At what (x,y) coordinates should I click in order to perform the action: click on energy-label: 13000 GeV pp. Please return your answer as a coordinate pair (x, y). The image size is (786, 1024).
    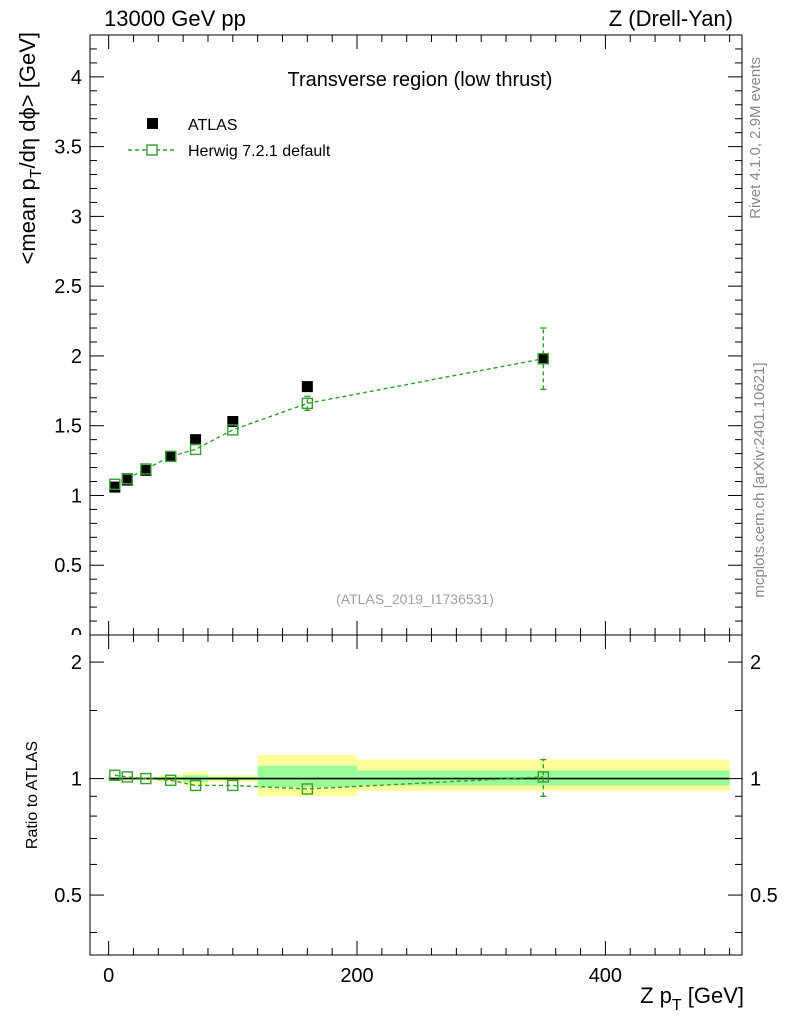
    Looking at the image, I should click on (175, 18).